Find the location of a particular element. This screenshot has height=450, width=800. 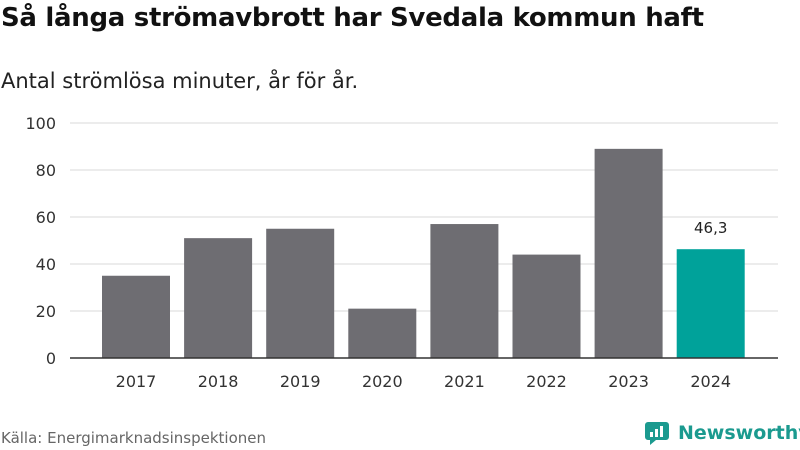

x-tick-label: 2018 is located at coordinates (218, 381).